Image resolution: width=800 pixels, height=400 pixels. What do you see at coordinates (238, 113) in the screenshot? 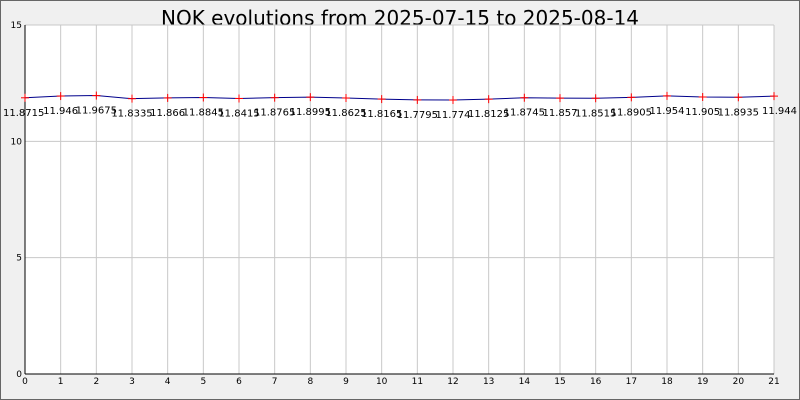
I see `data-label: 11.8415` at bounding box center [238, 113].